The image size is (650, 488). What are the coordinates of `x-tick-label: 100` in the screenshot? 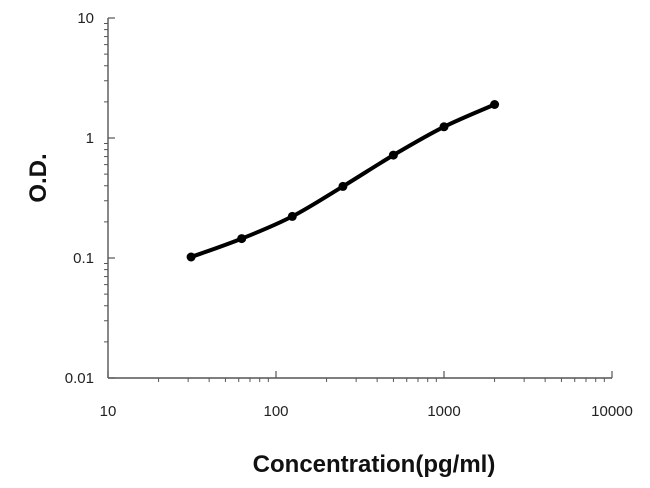 It's located at (275, 411).